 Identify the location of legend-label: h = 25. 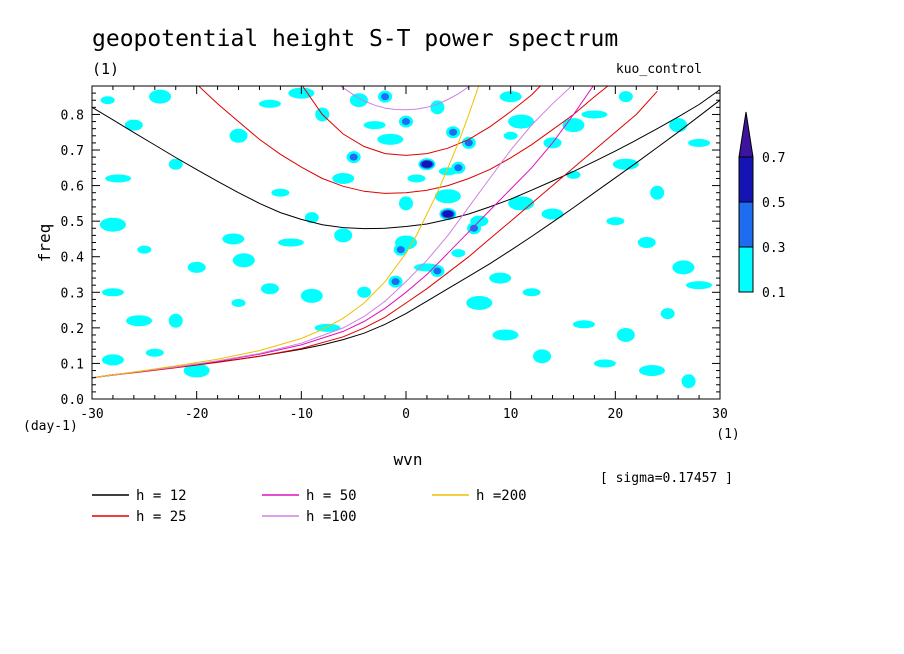
(161, 517).